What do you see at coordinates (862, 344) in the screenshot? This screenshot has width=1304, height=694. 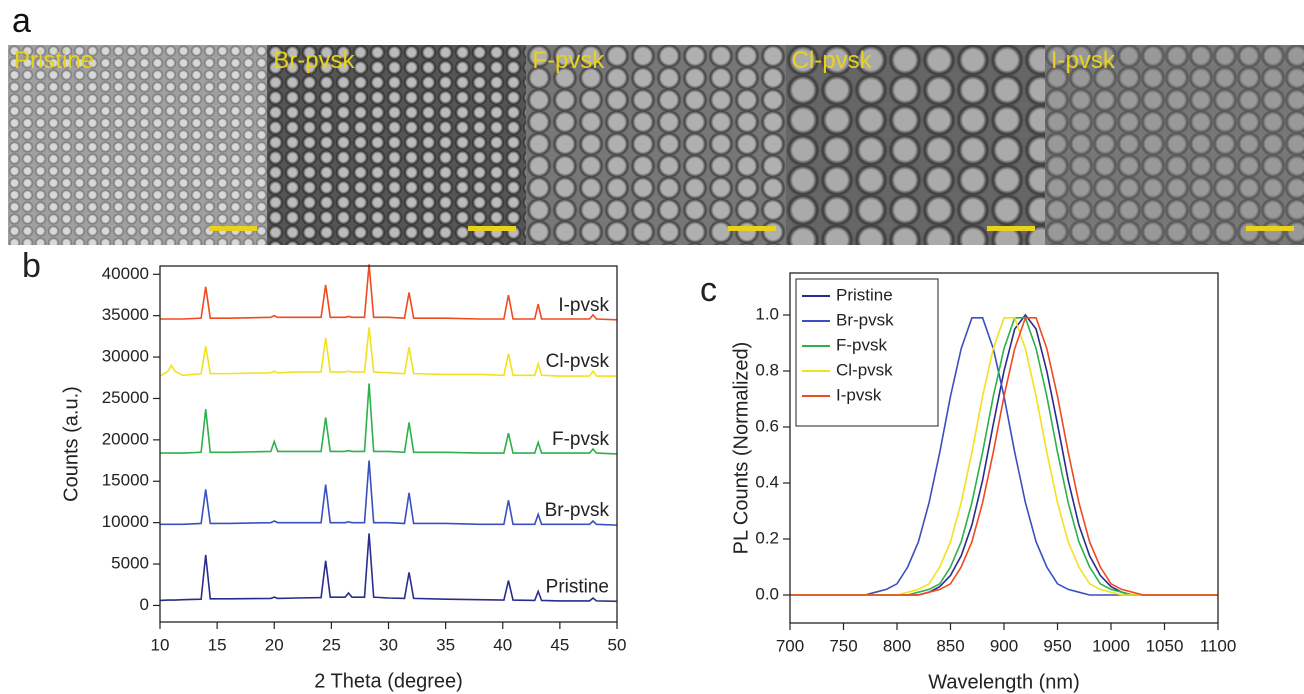 I see `legend-label: F-pvsk` at bounding box center [862, 344].